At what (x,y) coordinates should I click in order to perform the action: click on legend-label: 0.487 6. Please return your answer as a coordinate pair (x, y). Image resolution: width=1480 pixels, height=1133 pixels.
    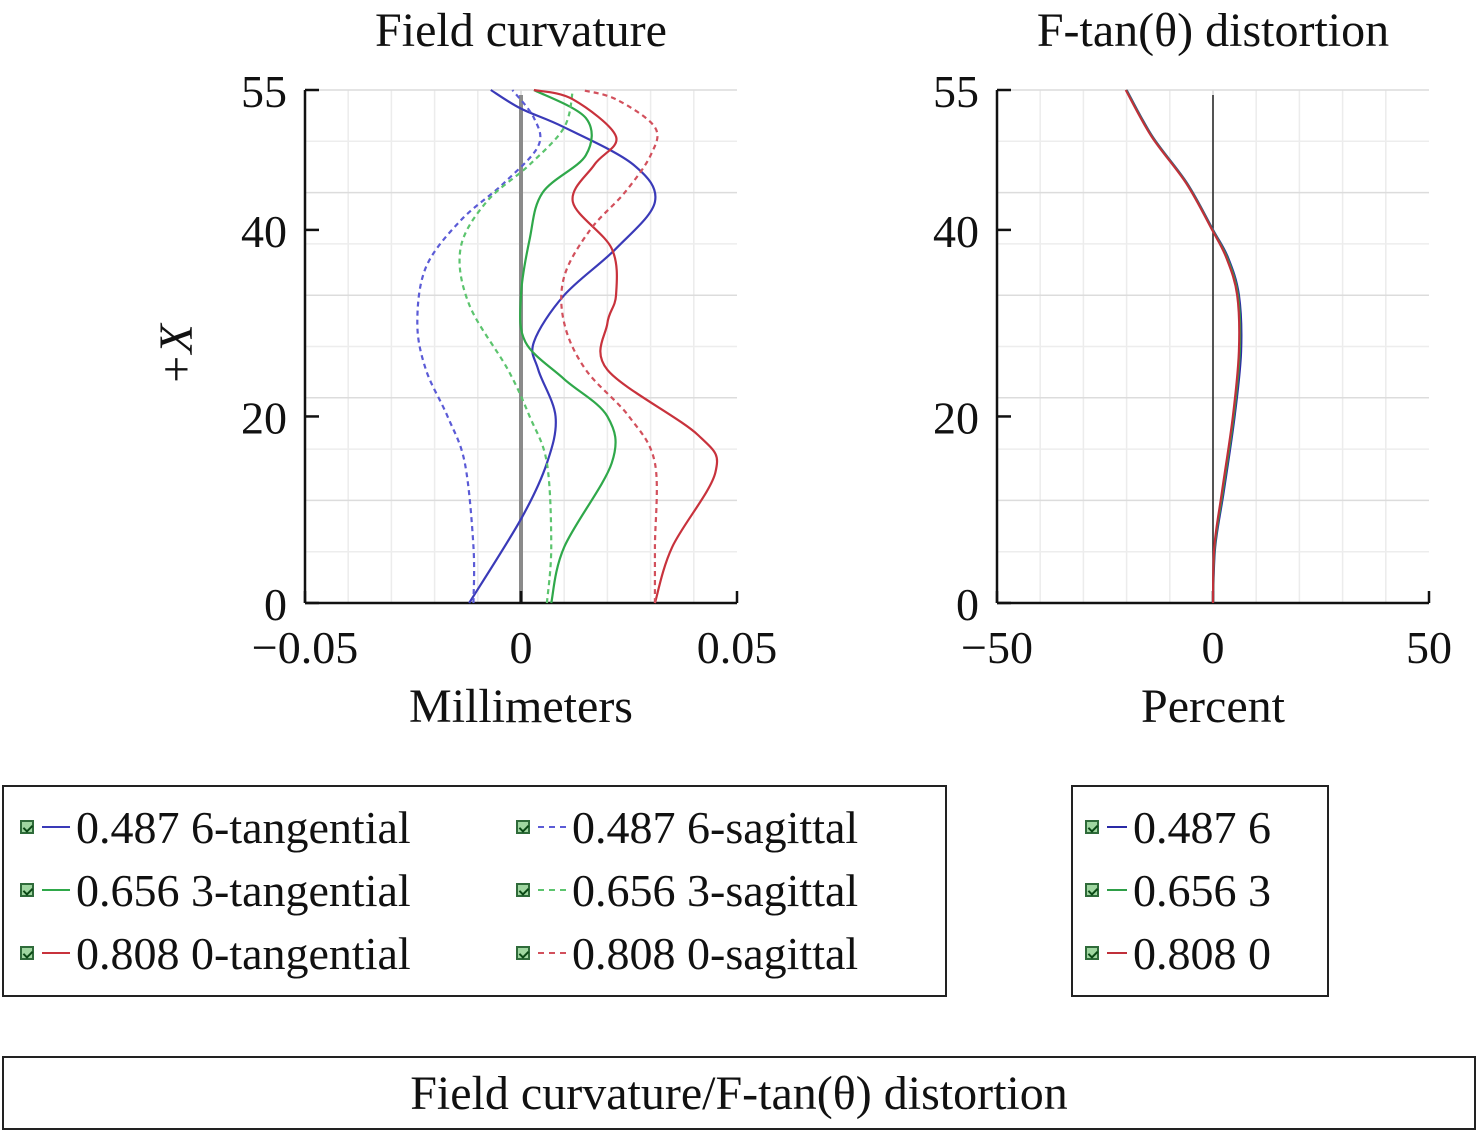
    Looking at the image, I should click on (1202, 827).